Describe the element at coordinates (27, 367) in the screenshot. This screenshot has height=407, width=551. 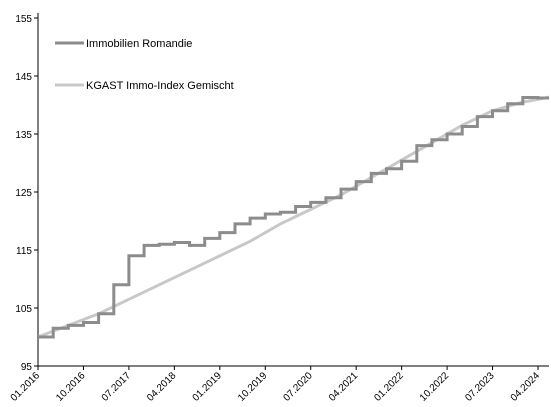
I see `y-tick-label: 95` at that location.